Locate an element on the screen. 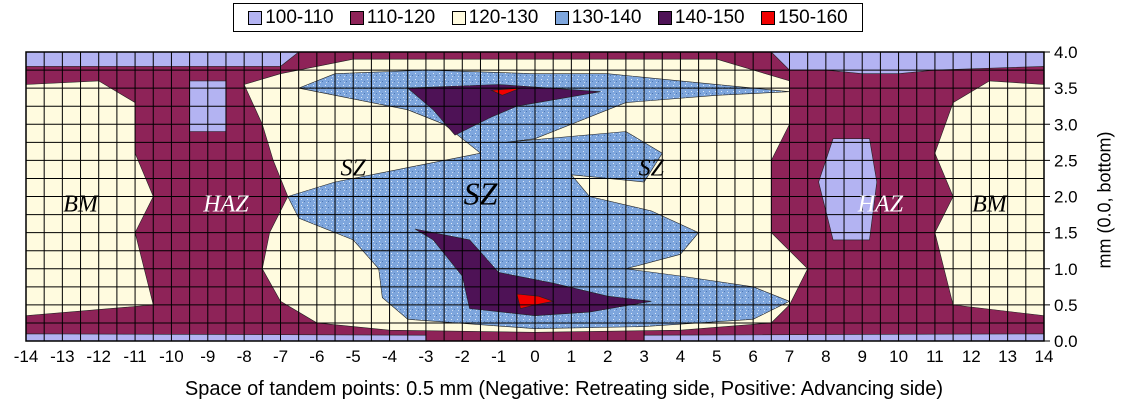 The image size is (1128, 409). y-tick-label: 2.0 is located at coordinates (1066, 197).